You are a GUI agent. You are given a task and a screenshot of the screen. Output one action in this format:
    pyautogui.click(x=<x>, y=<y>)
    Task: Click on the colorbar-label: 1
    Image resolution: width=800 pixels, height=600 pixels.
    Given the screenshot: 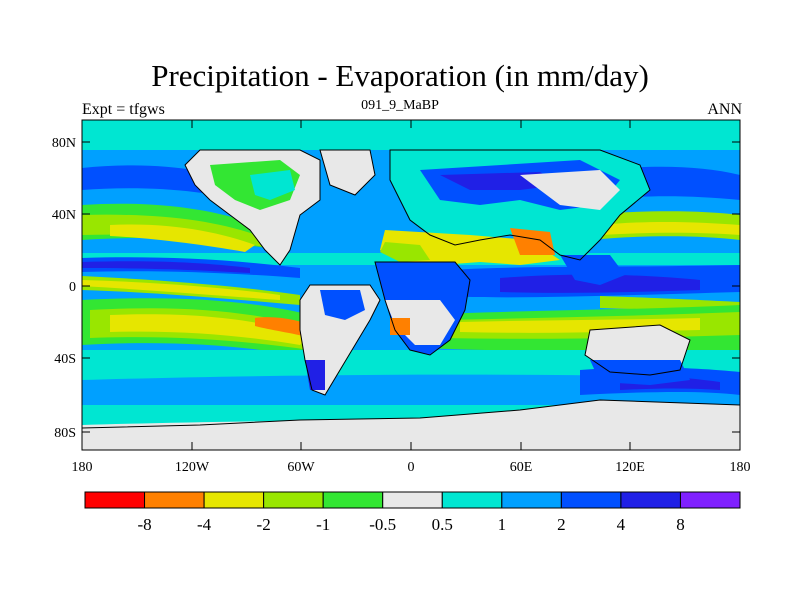 What is the action you would take?
    pyautogui.click(x=502, y=524)
    